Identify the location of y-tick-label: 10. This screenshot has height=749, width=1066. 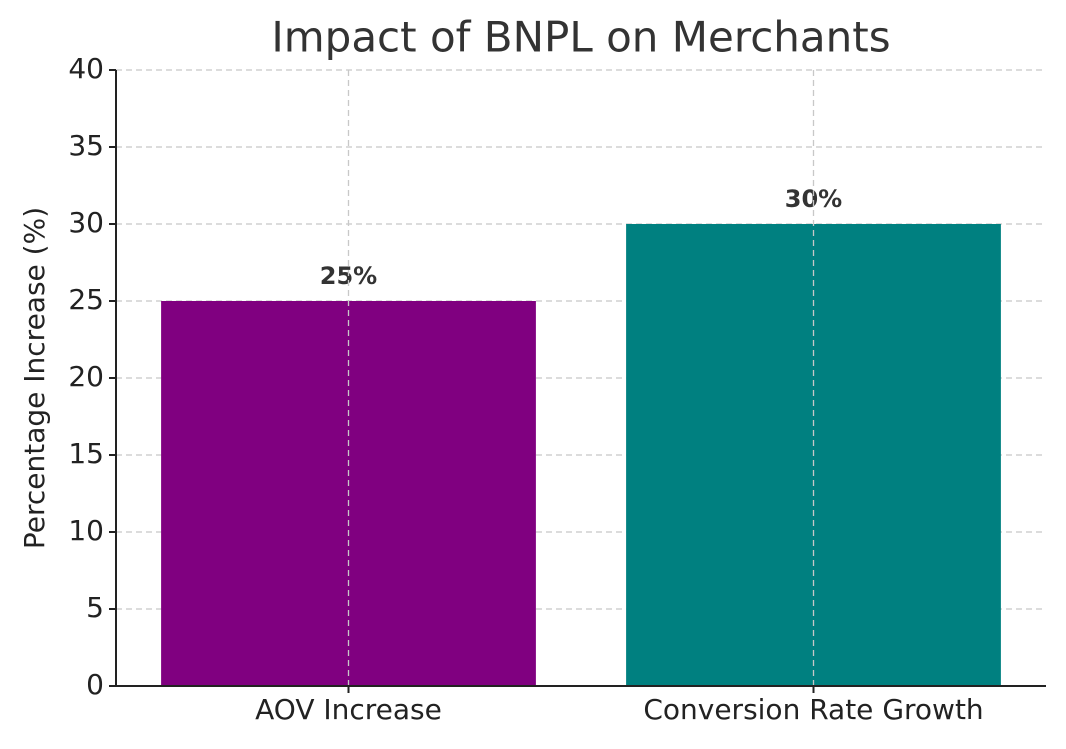
(86, 530).